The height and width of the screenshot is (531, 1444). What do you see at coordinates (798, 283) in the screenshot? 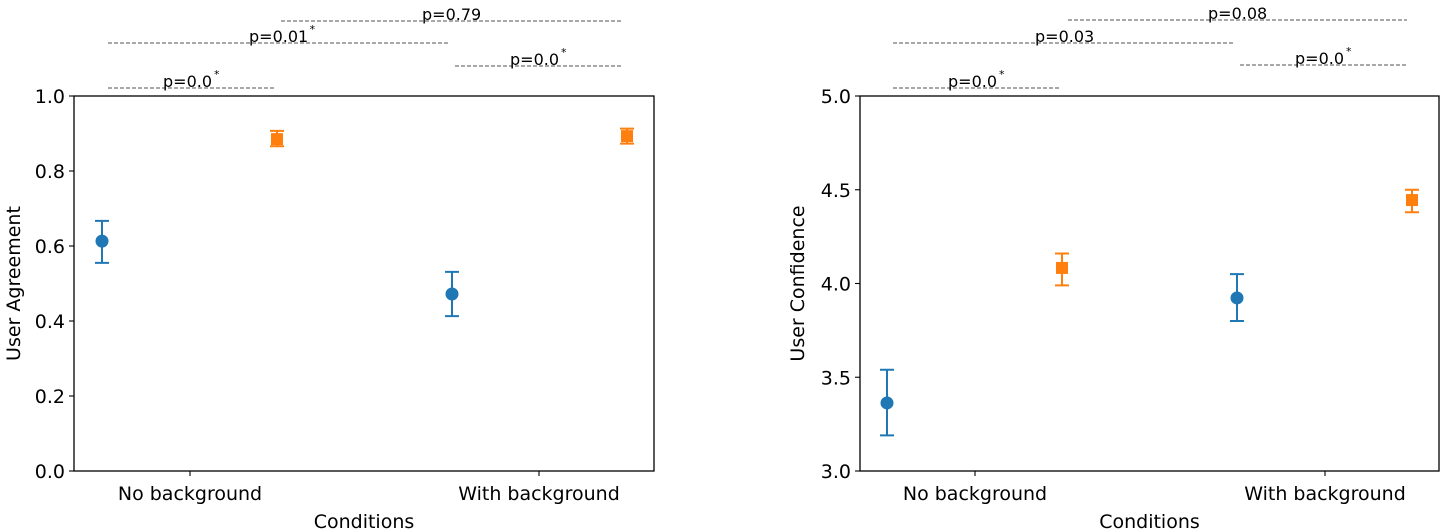
I see `y-axis-label: User Confidence` at bounding box center [798, 283].